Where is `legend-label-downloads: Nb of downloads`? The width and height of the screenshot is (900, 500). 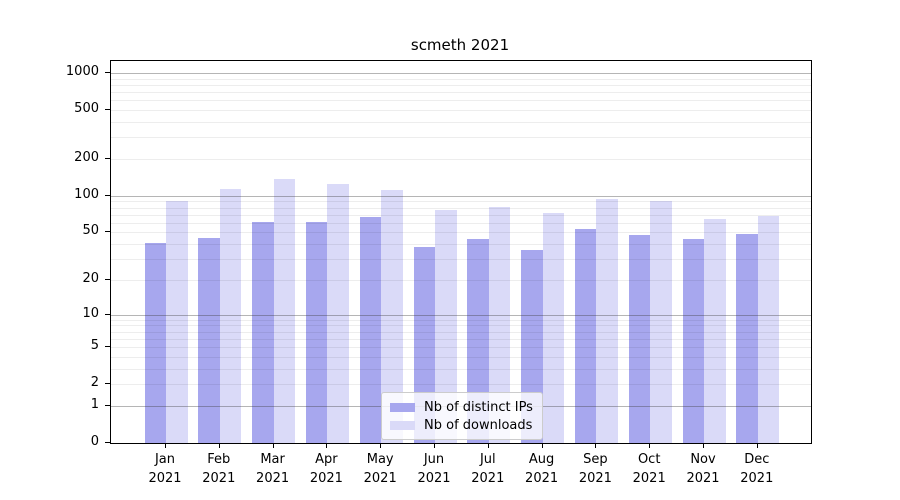
legend-label-downloads: Nb of downloads is located at coordinates (478, 425).